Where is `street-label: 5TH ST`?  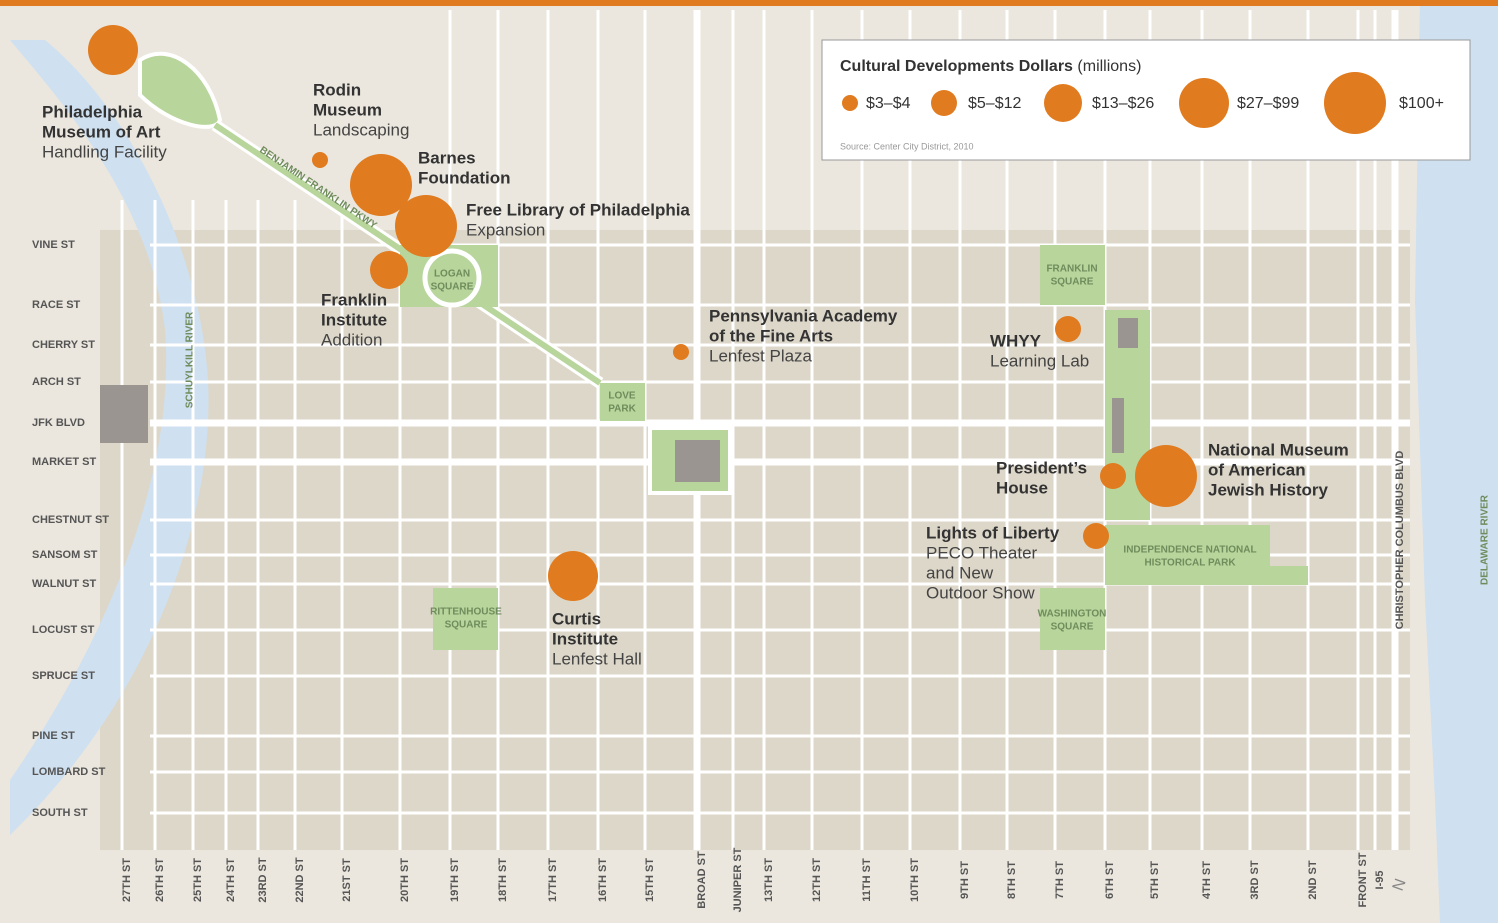
street-label: 5TH ST is located at coordinates (1155, 880).